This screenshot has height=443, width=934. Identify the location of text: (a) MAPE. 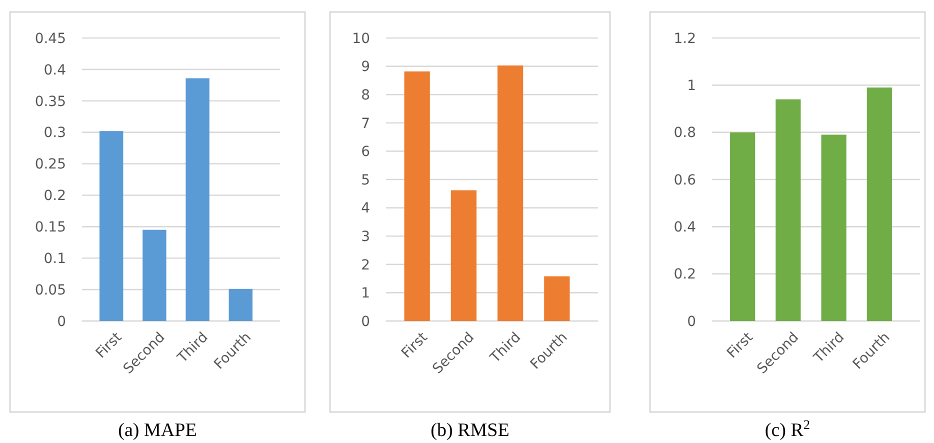
(157, 430).